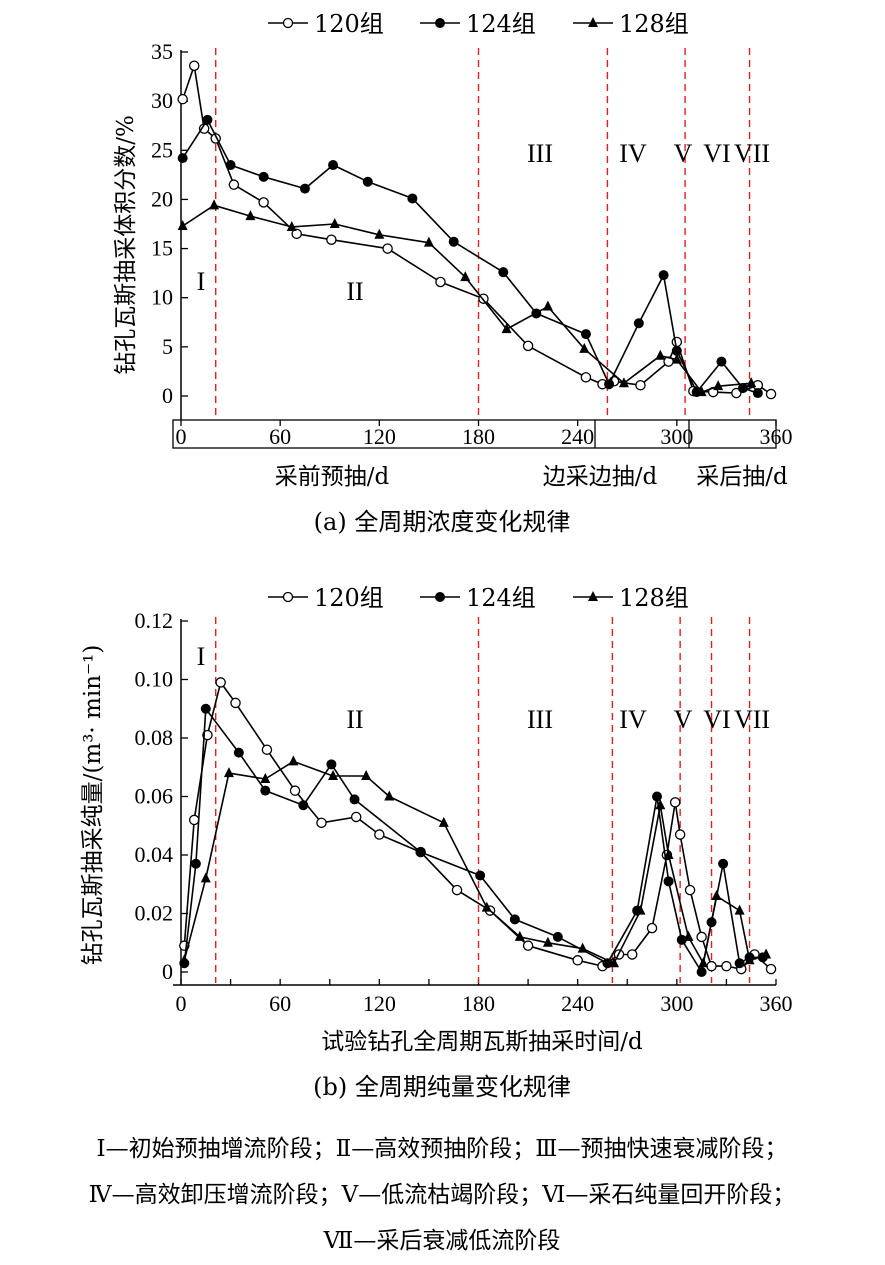 This screenshot has height=1265, width=885. I want to click on chart-b-stage-IV: IV, so click(633, 719).